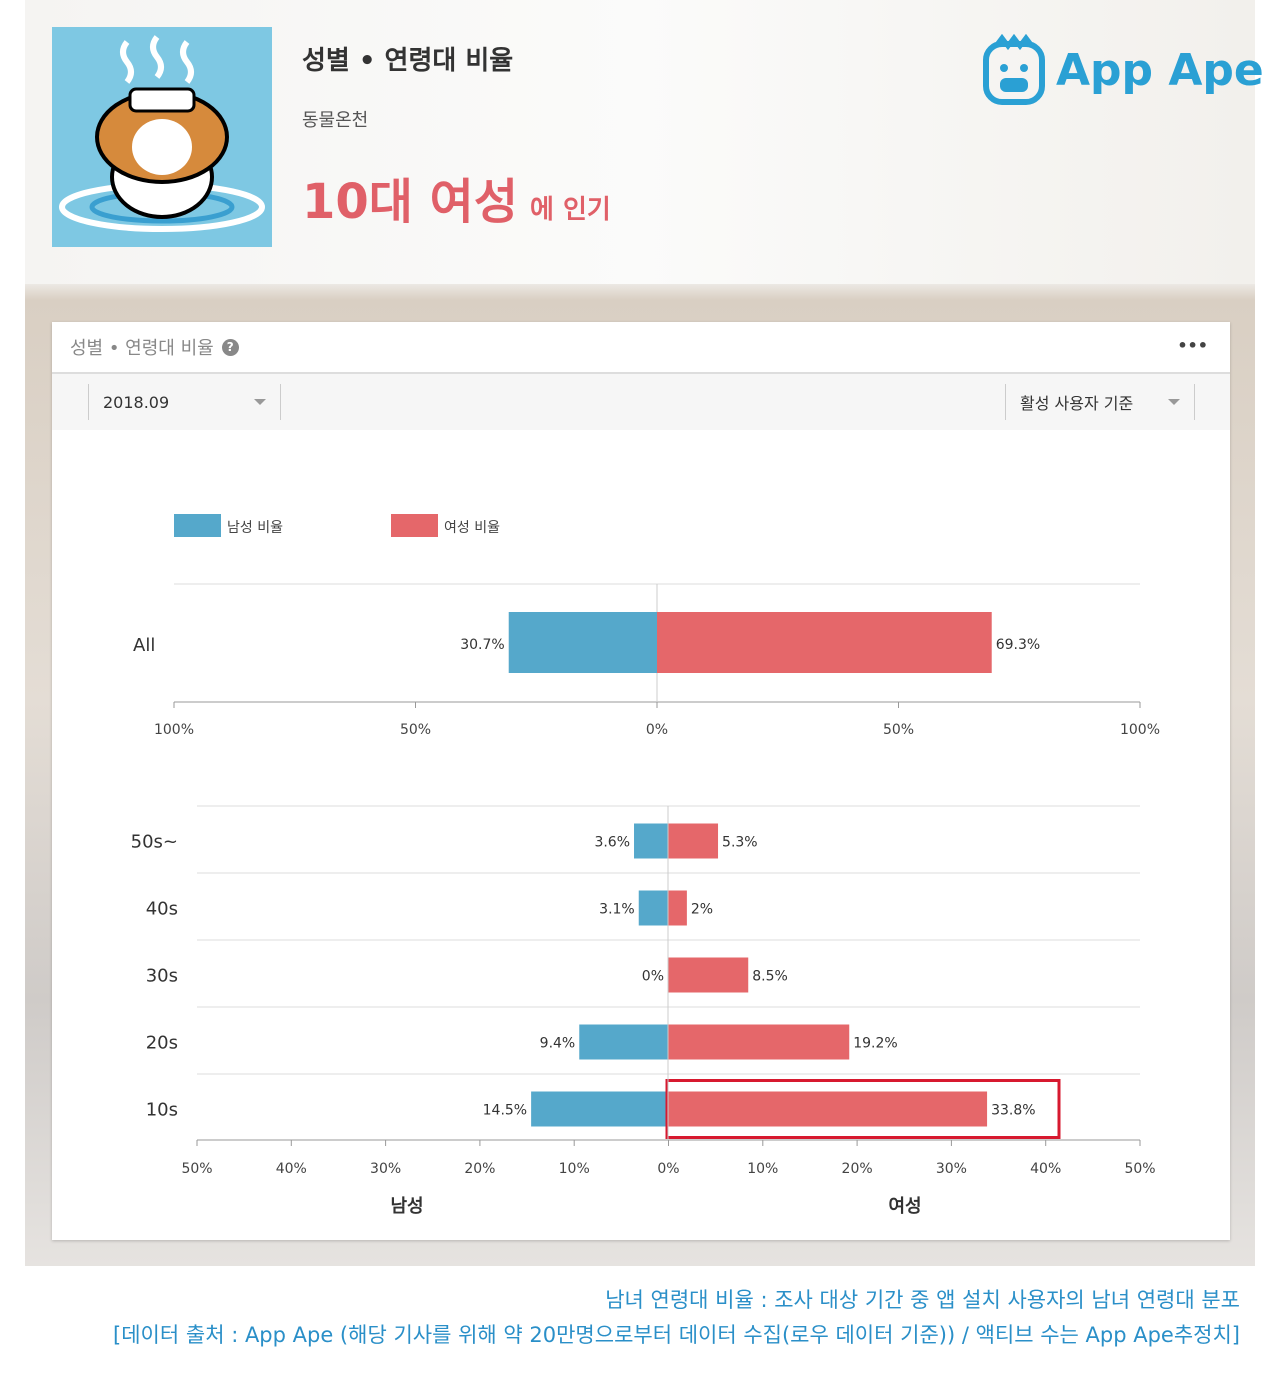  Describe the element at coordinates (1077, 403) in the screenshot. I see `basis-value: 활성 사용자 기준` at that location.